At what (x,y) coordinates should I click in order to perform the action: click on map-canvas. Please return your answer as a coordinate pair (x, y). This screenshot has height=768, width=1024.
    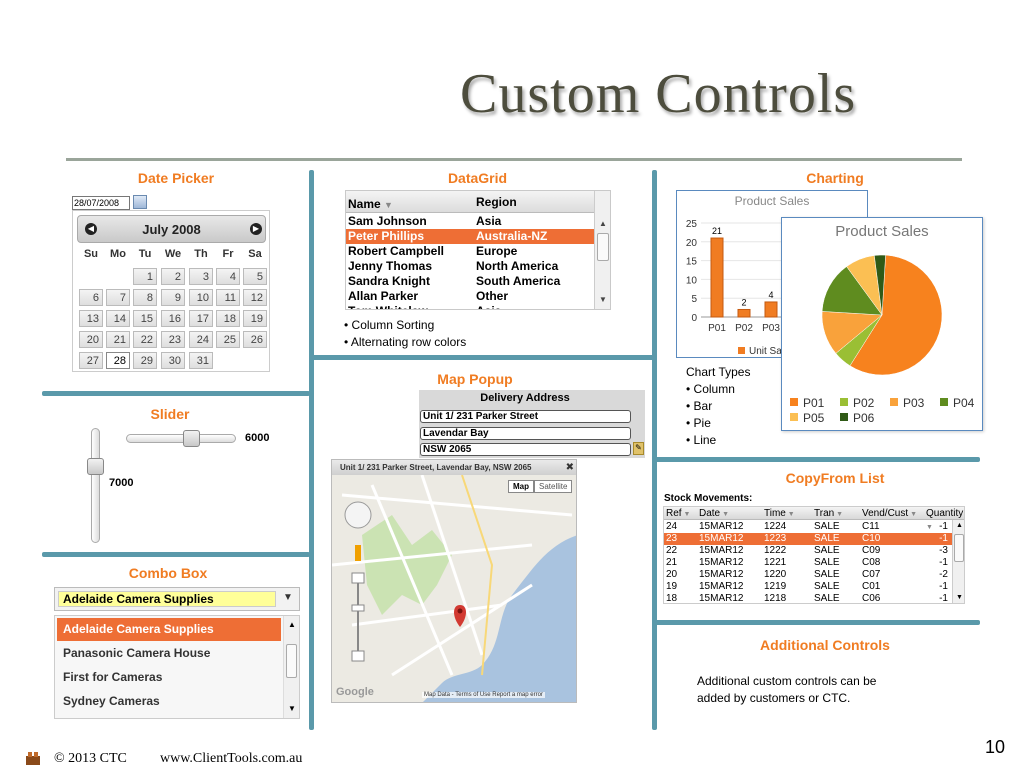
    Looking at the image, I should click on (454, 589).